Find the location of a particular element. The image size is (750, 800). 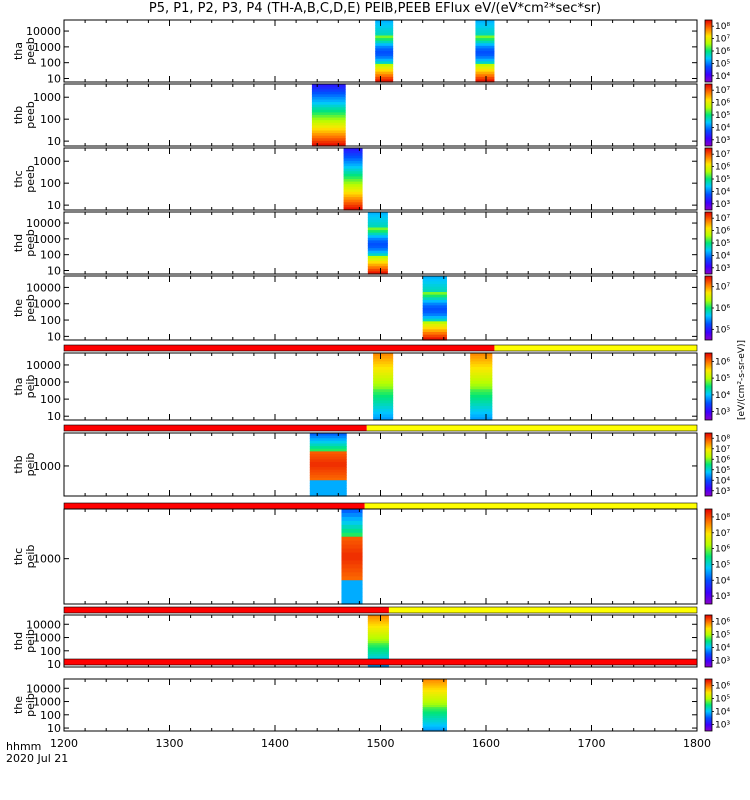

colorbar-tick-label: 10⁷ is located at coordinates (722, 450).